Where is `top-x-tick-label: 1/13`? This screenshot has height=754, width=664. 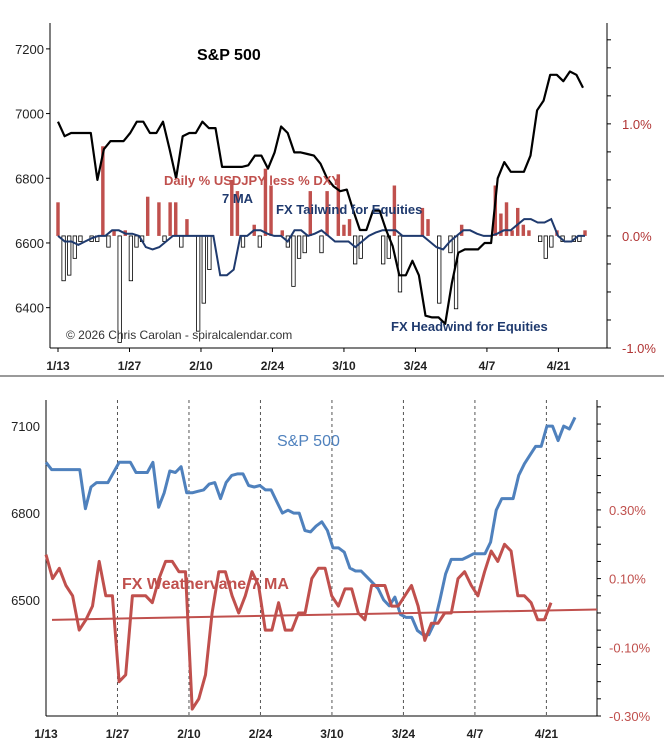
top-x-tick-label: 1/13 is located at coordinates (58, 366).